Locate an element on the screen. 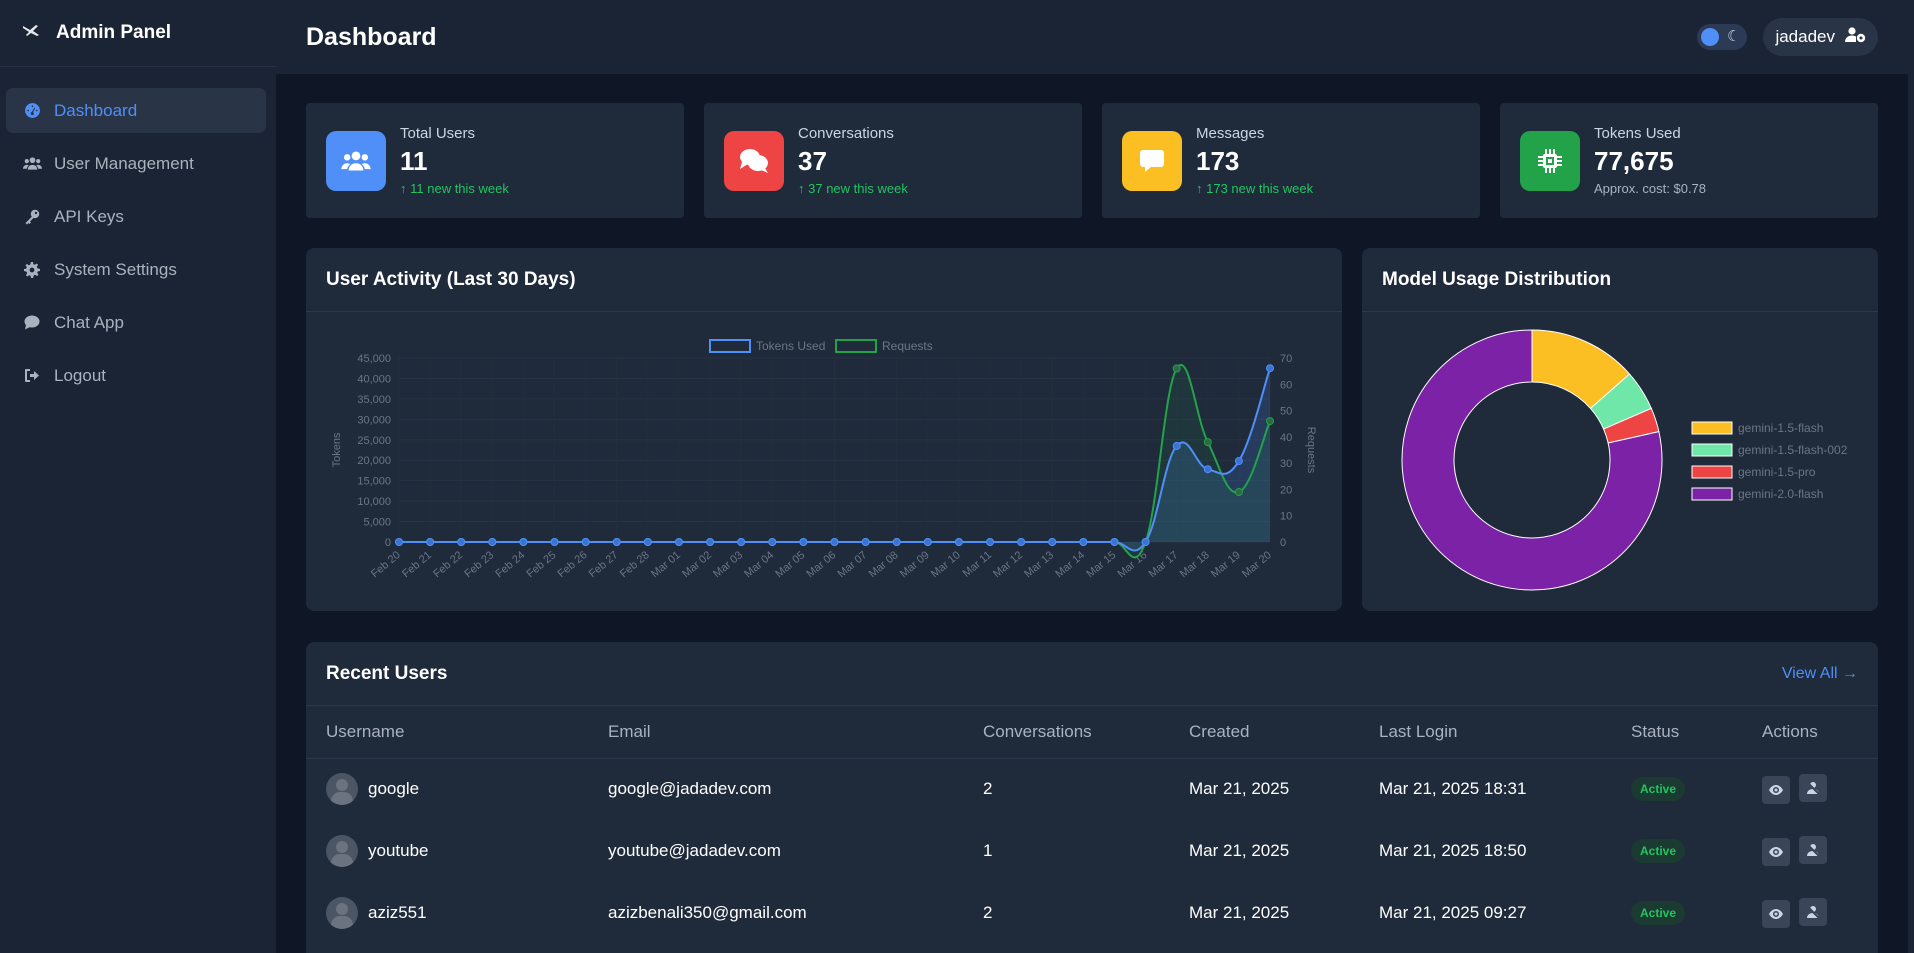  cell-conversations: 1 is located at coordinates (988, 850).